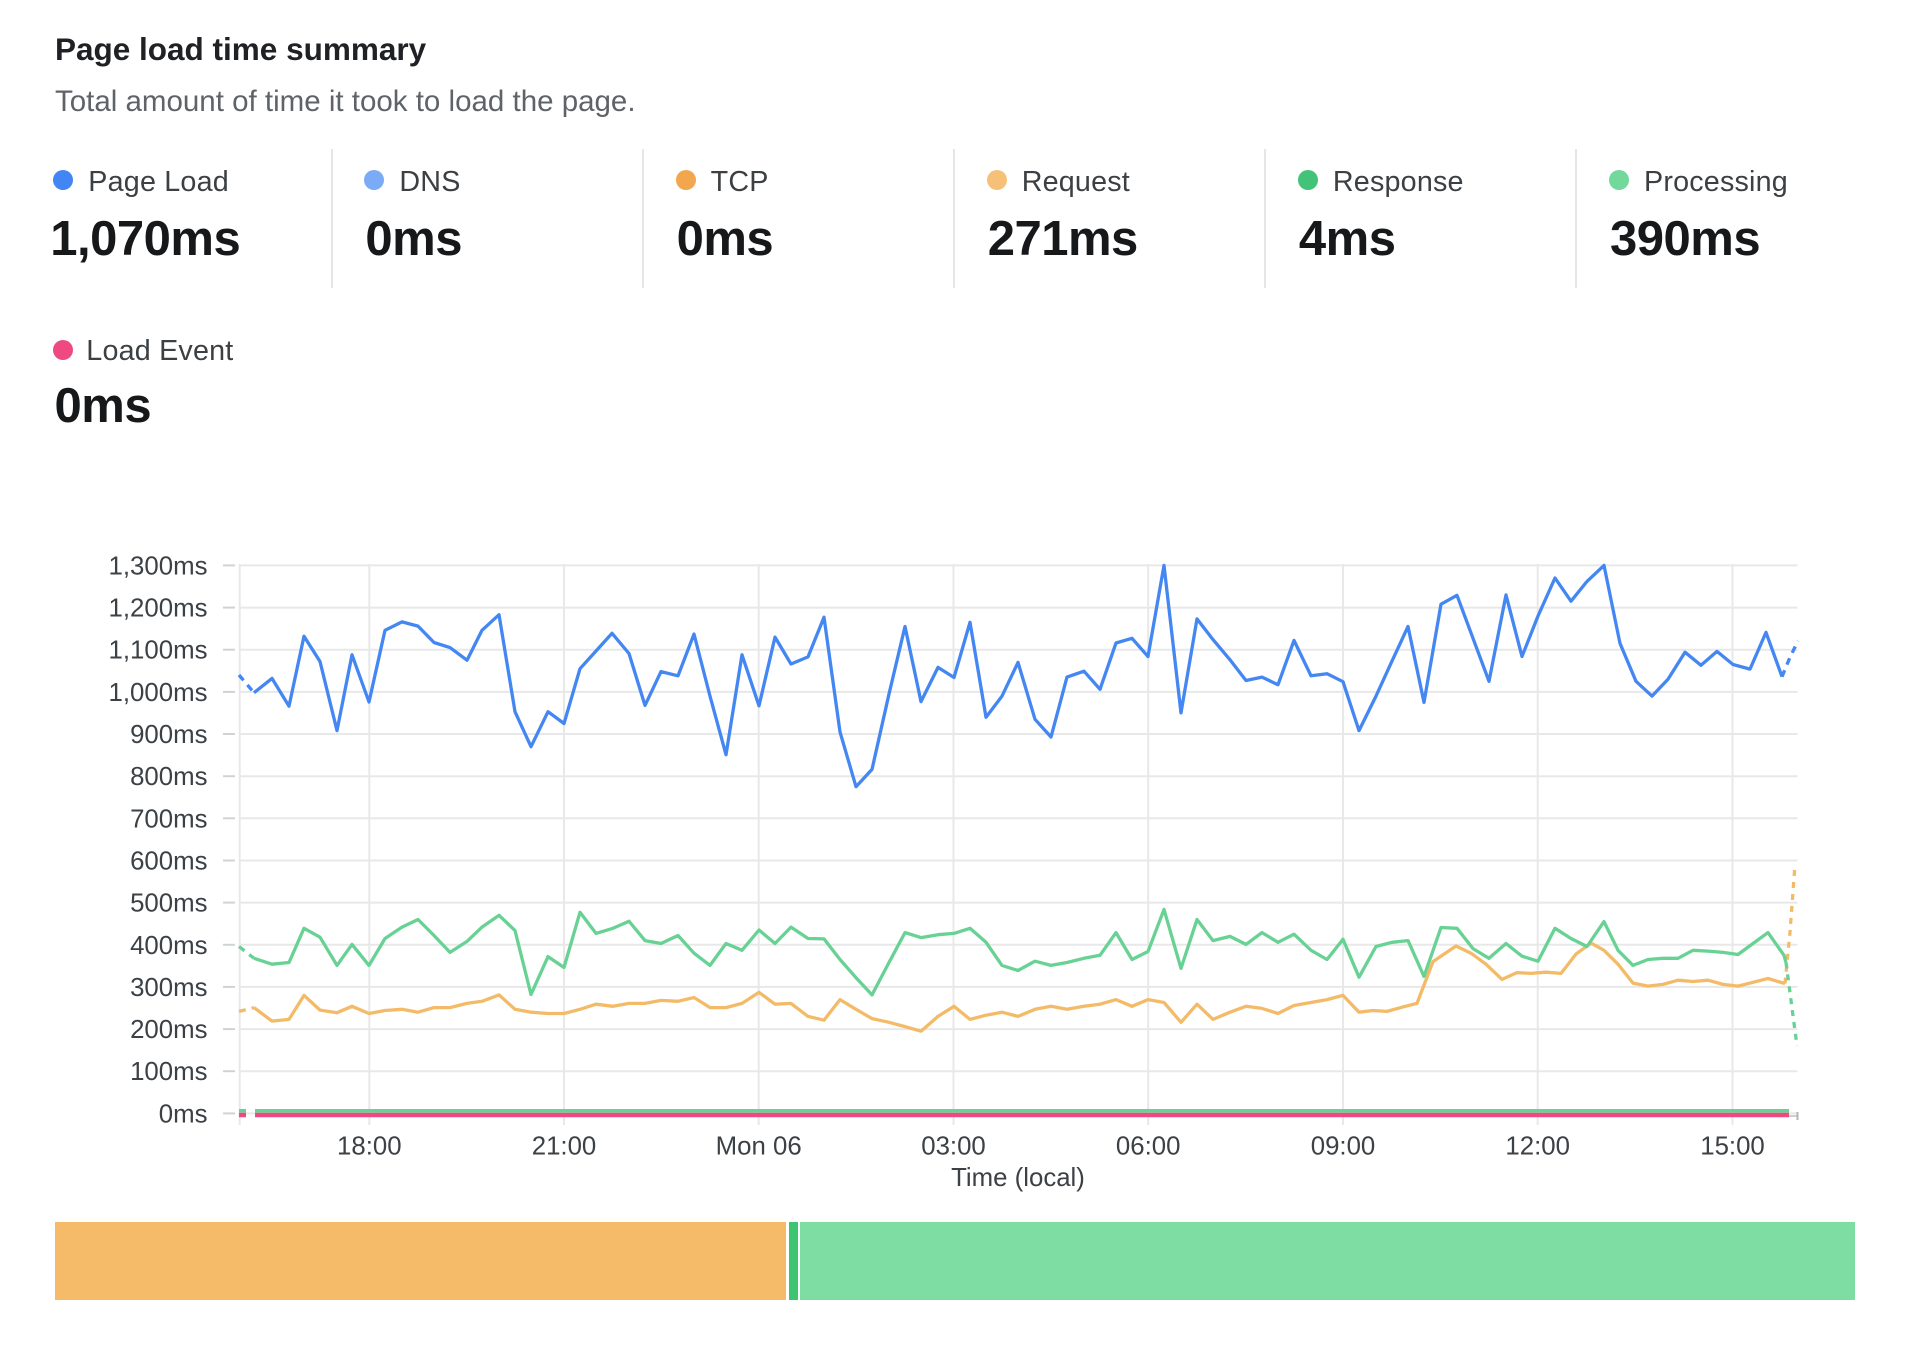  I want to click on svg-text: 15:00, so click(1732, 1147).